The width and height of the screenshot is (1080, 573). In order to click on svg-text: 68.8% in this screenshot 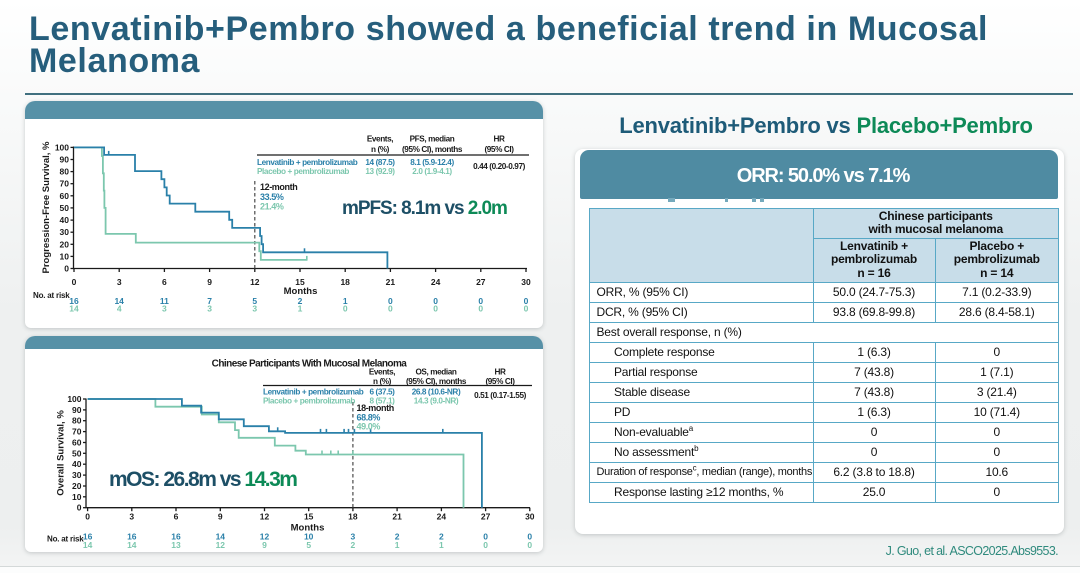, I will do `click(369, 418)`.